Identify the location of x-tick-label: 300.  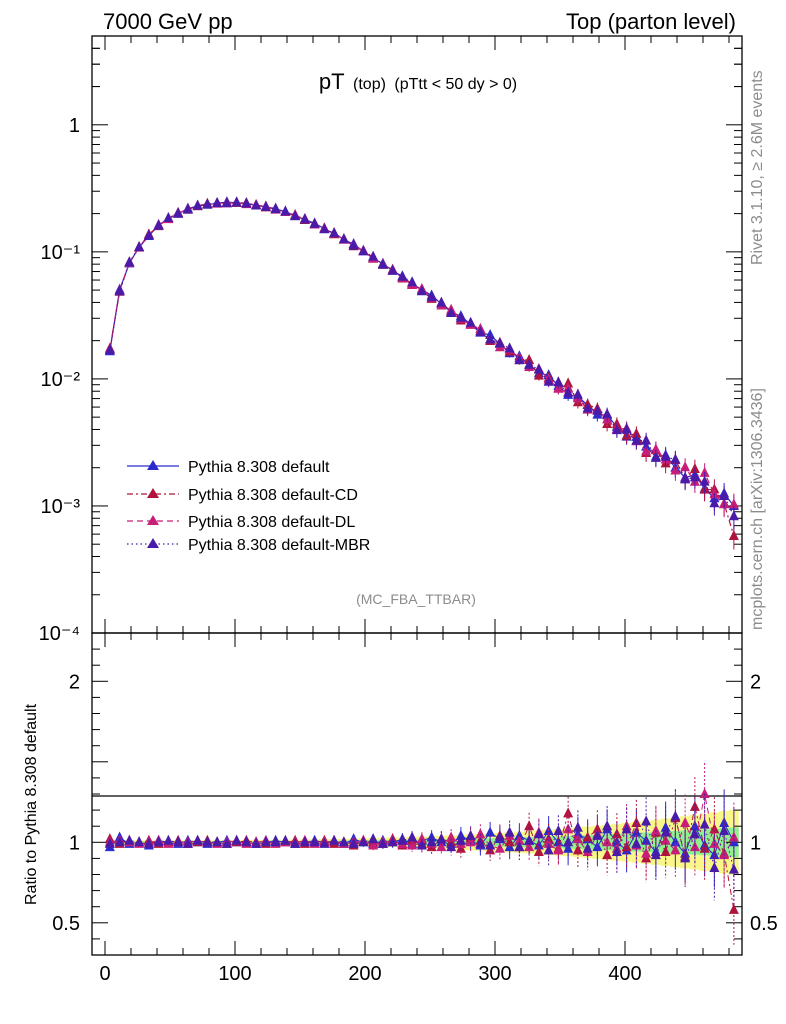
(494, 974).